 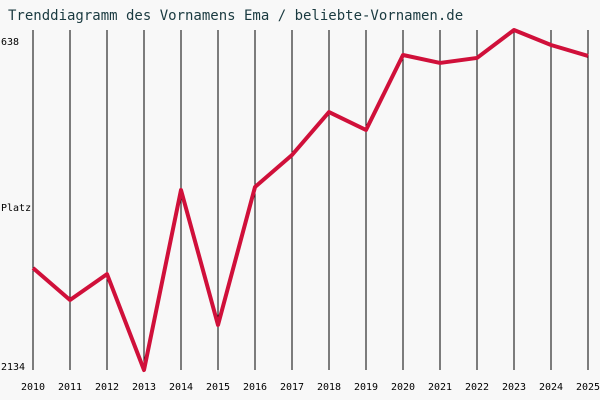 I want to click on x-tick-label: 2016, so click(x=255, y=387).